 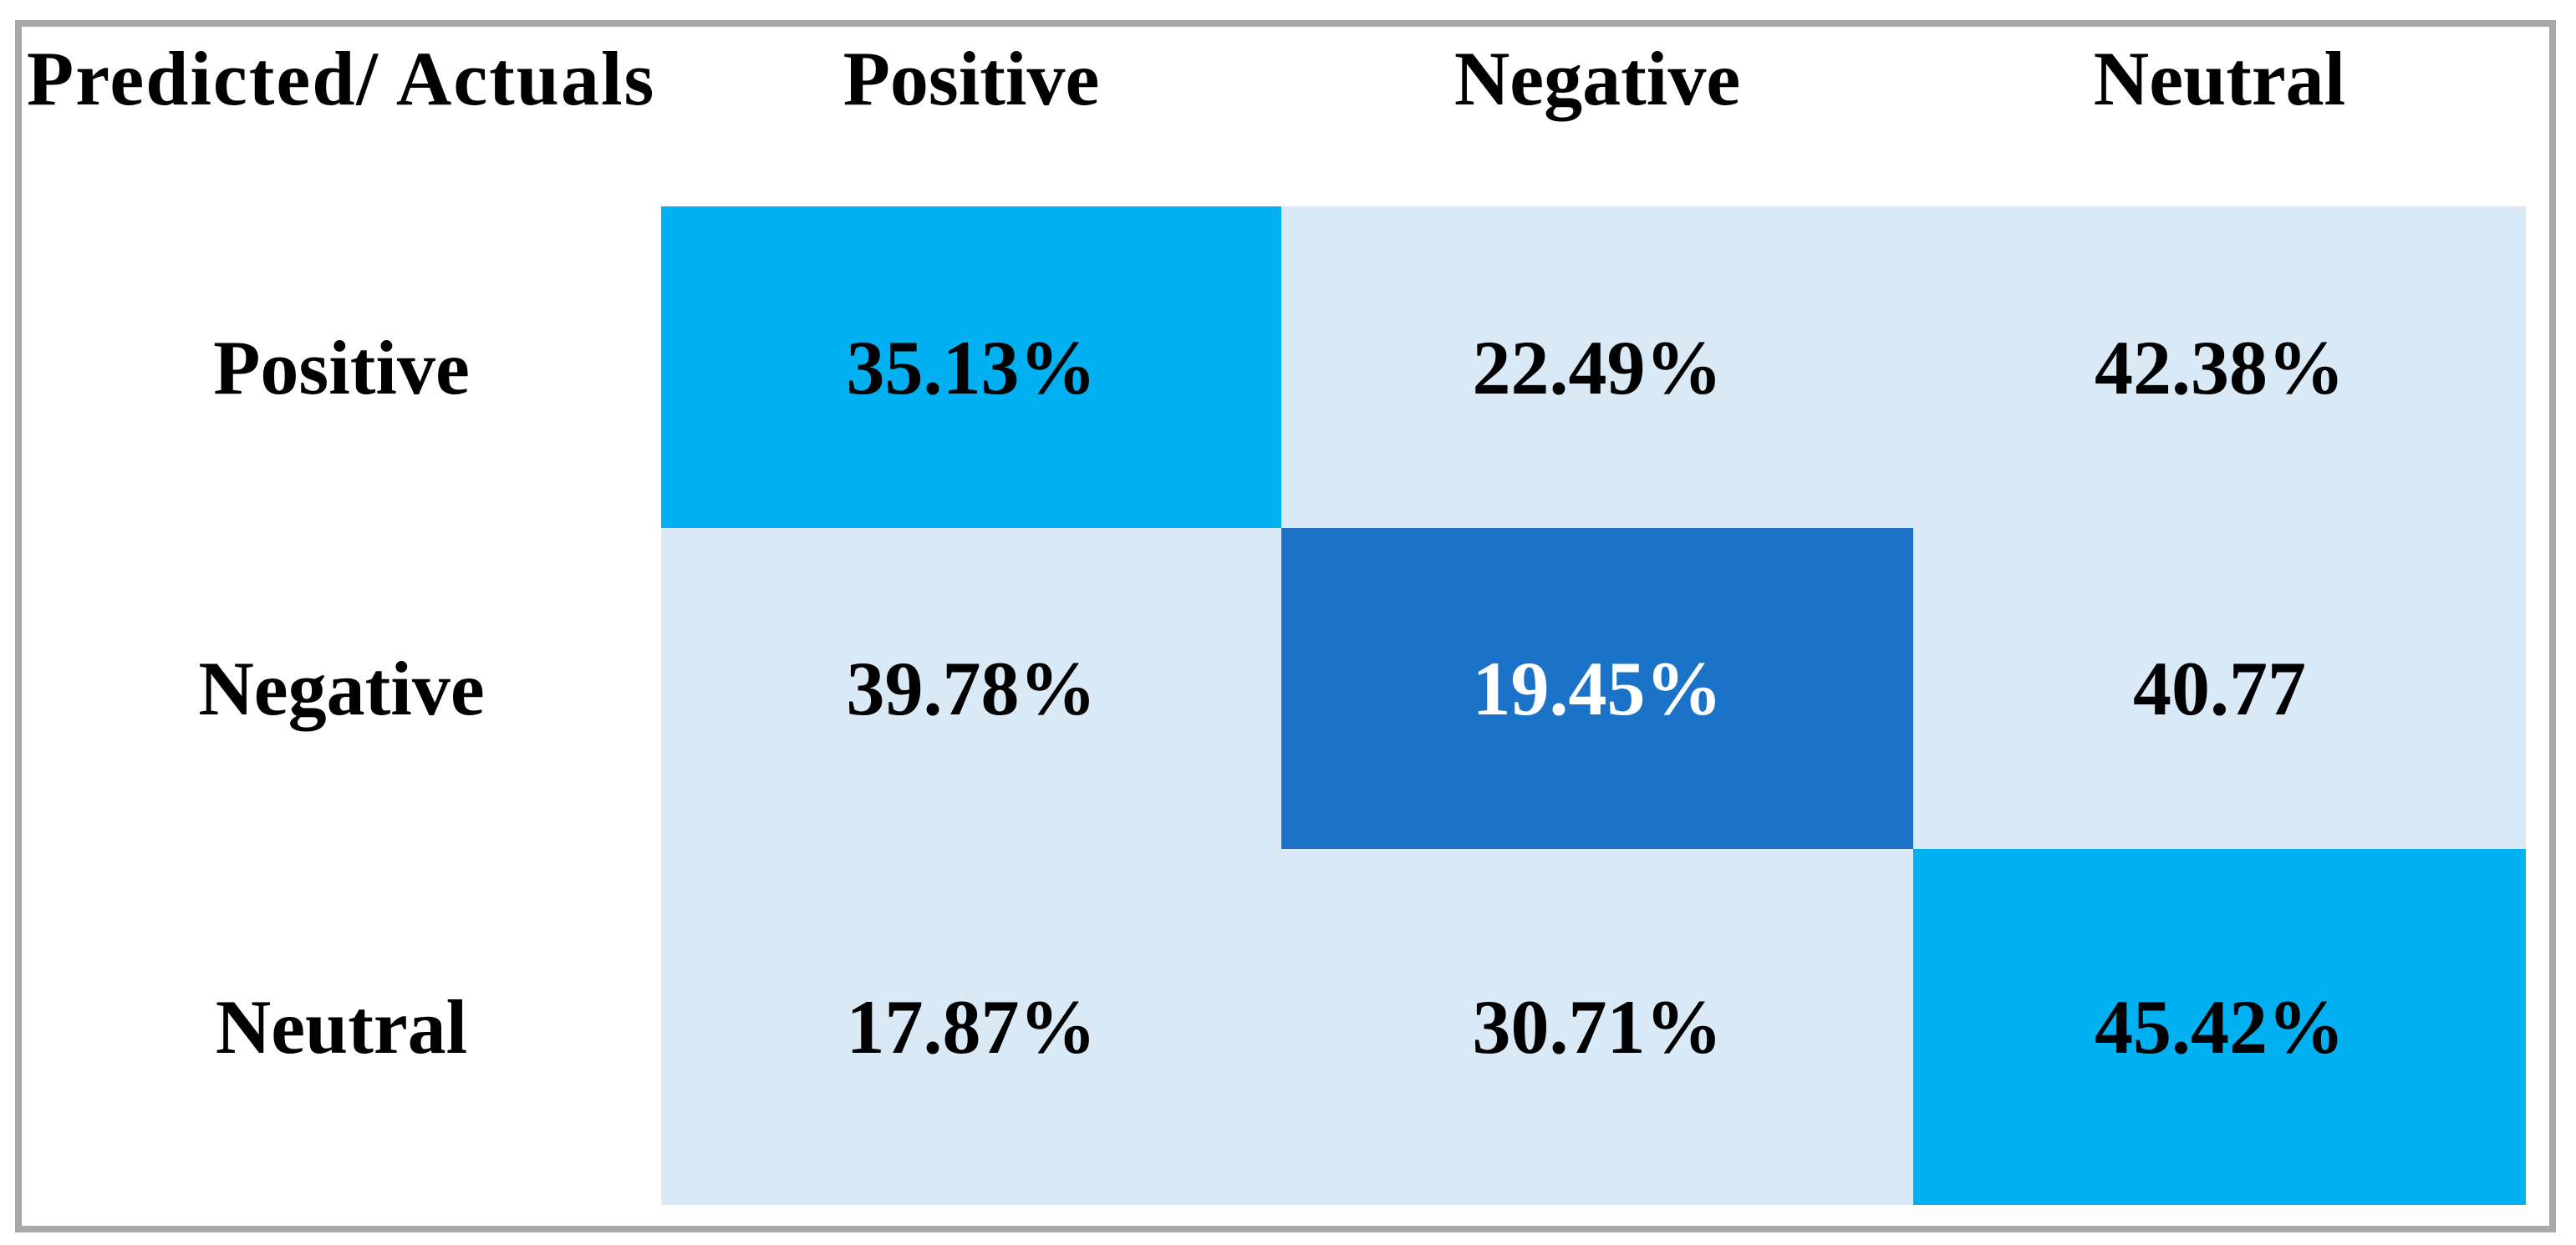 I want to click on matrix-cell-value: 39.78%, so click(x=971, y=688).